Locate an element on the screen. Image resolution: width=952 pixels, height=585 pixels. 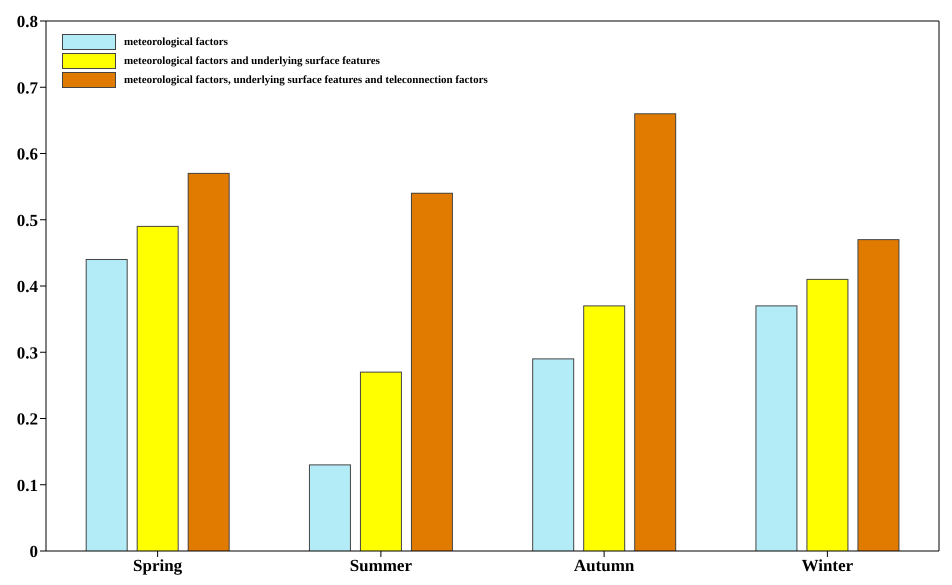
x-tick-label: Autumn is located at coordinates (604, 566).